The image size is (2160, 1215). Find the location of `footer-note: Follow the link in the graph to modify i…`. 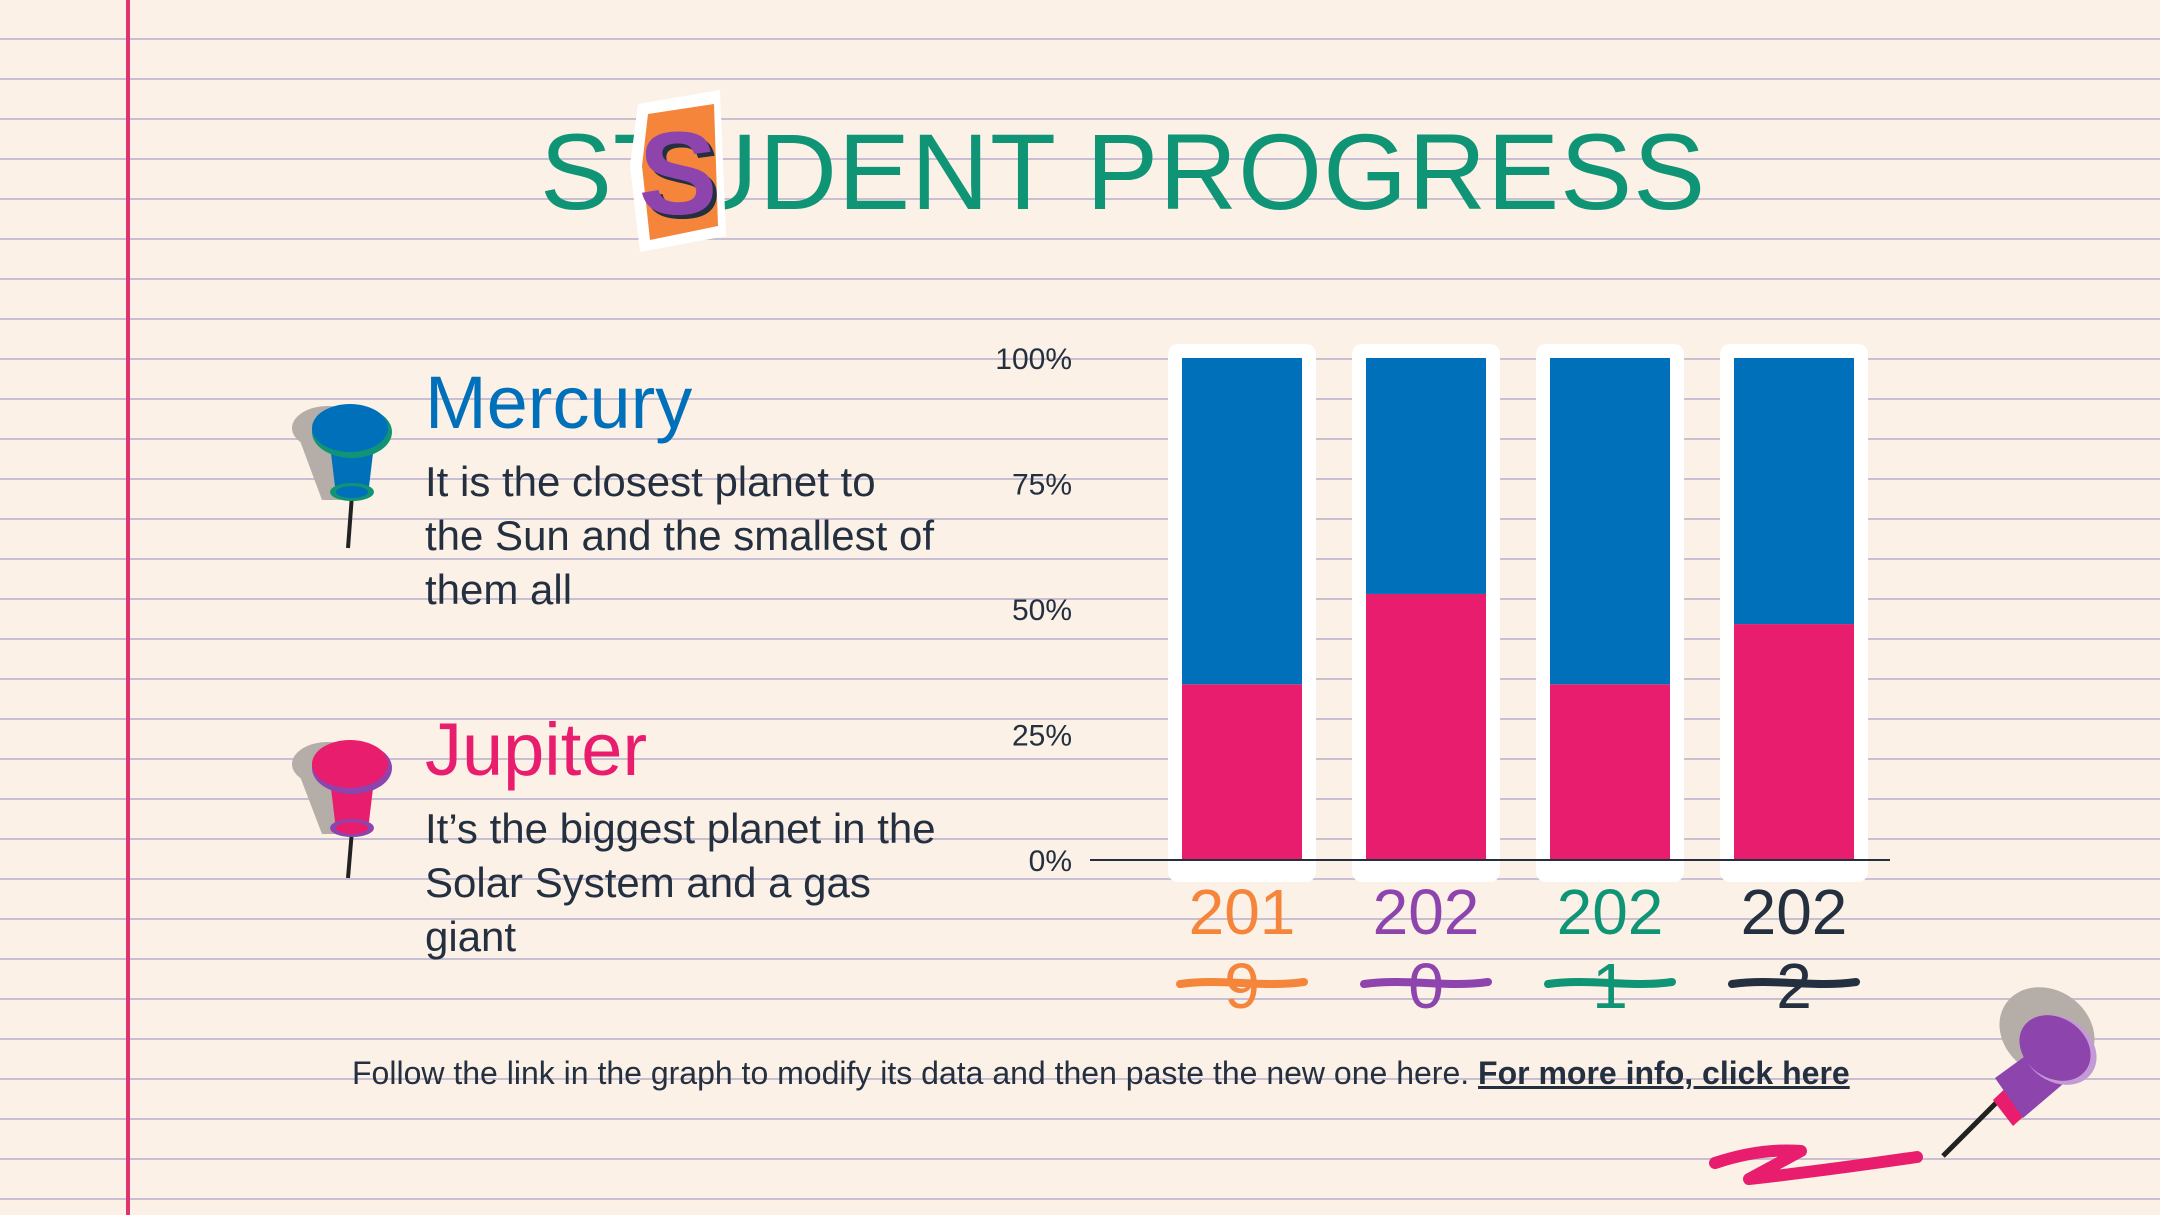

footer-note: Follow the link in the graph to modify i… is located at coordinates (1101, 1073).